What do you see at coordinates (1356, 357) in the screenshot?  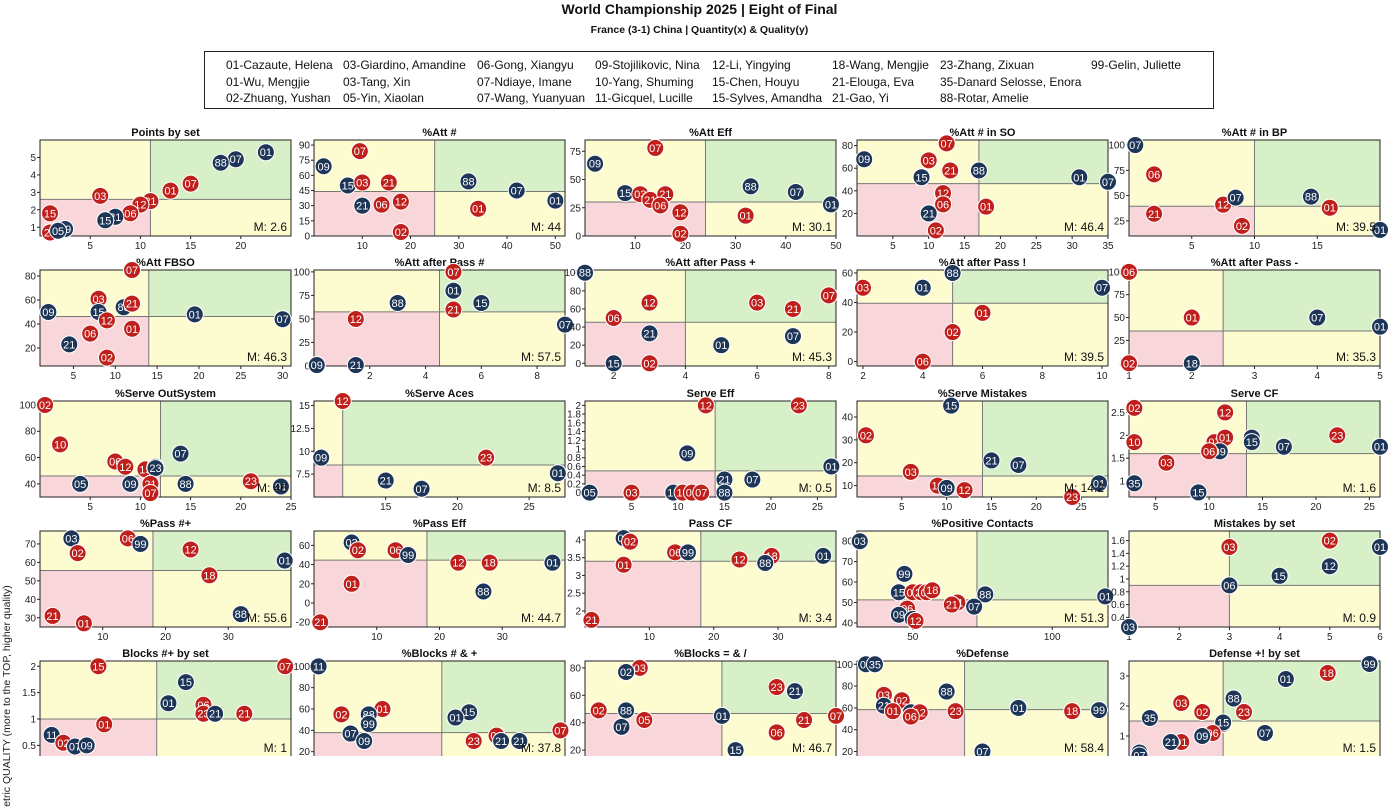 I see `mean-label: M: 35.3` at bounding box center [1356, 357].